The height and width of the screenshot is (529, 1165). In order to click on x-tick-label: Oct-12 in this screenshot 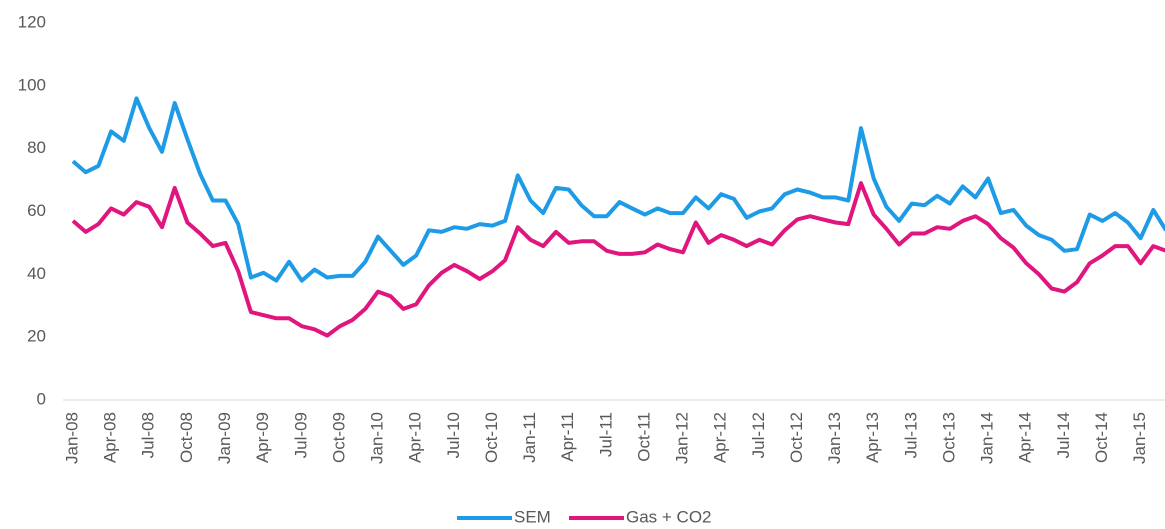, I will do `click(796, 437)`.